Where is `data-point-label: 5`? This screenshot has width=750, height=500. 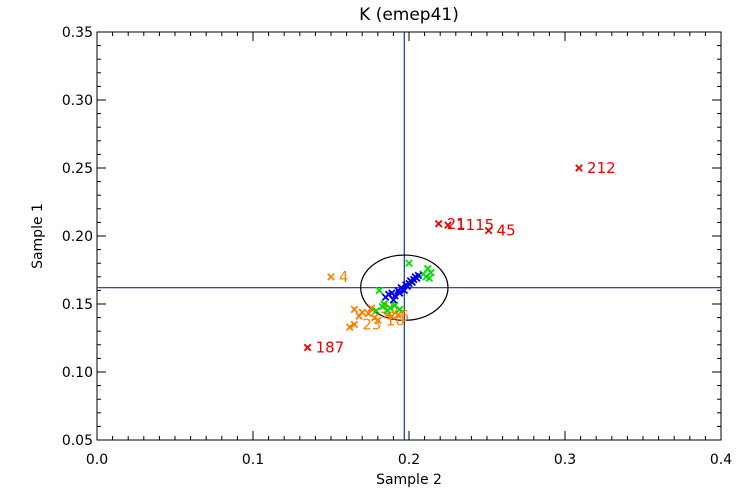 data-point-label: 5 is located at coordinates (405, 316).